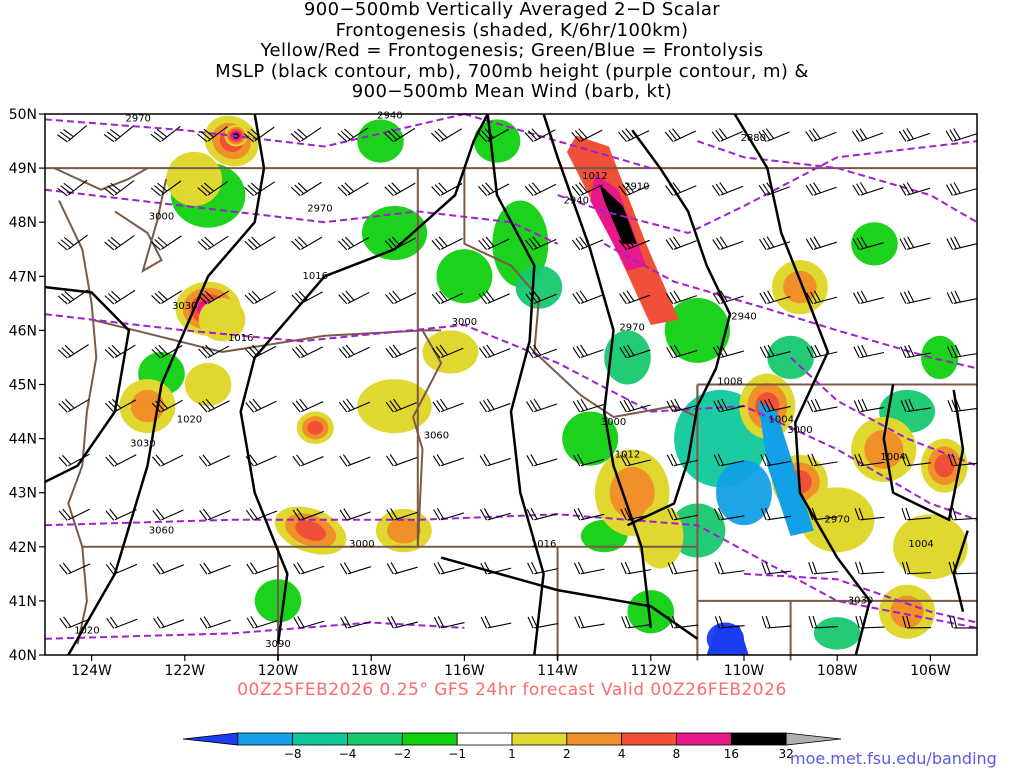  Describe the element at coordinates (319, 208) in the screenshot. I see `height-contour-label: 2970` at that location.